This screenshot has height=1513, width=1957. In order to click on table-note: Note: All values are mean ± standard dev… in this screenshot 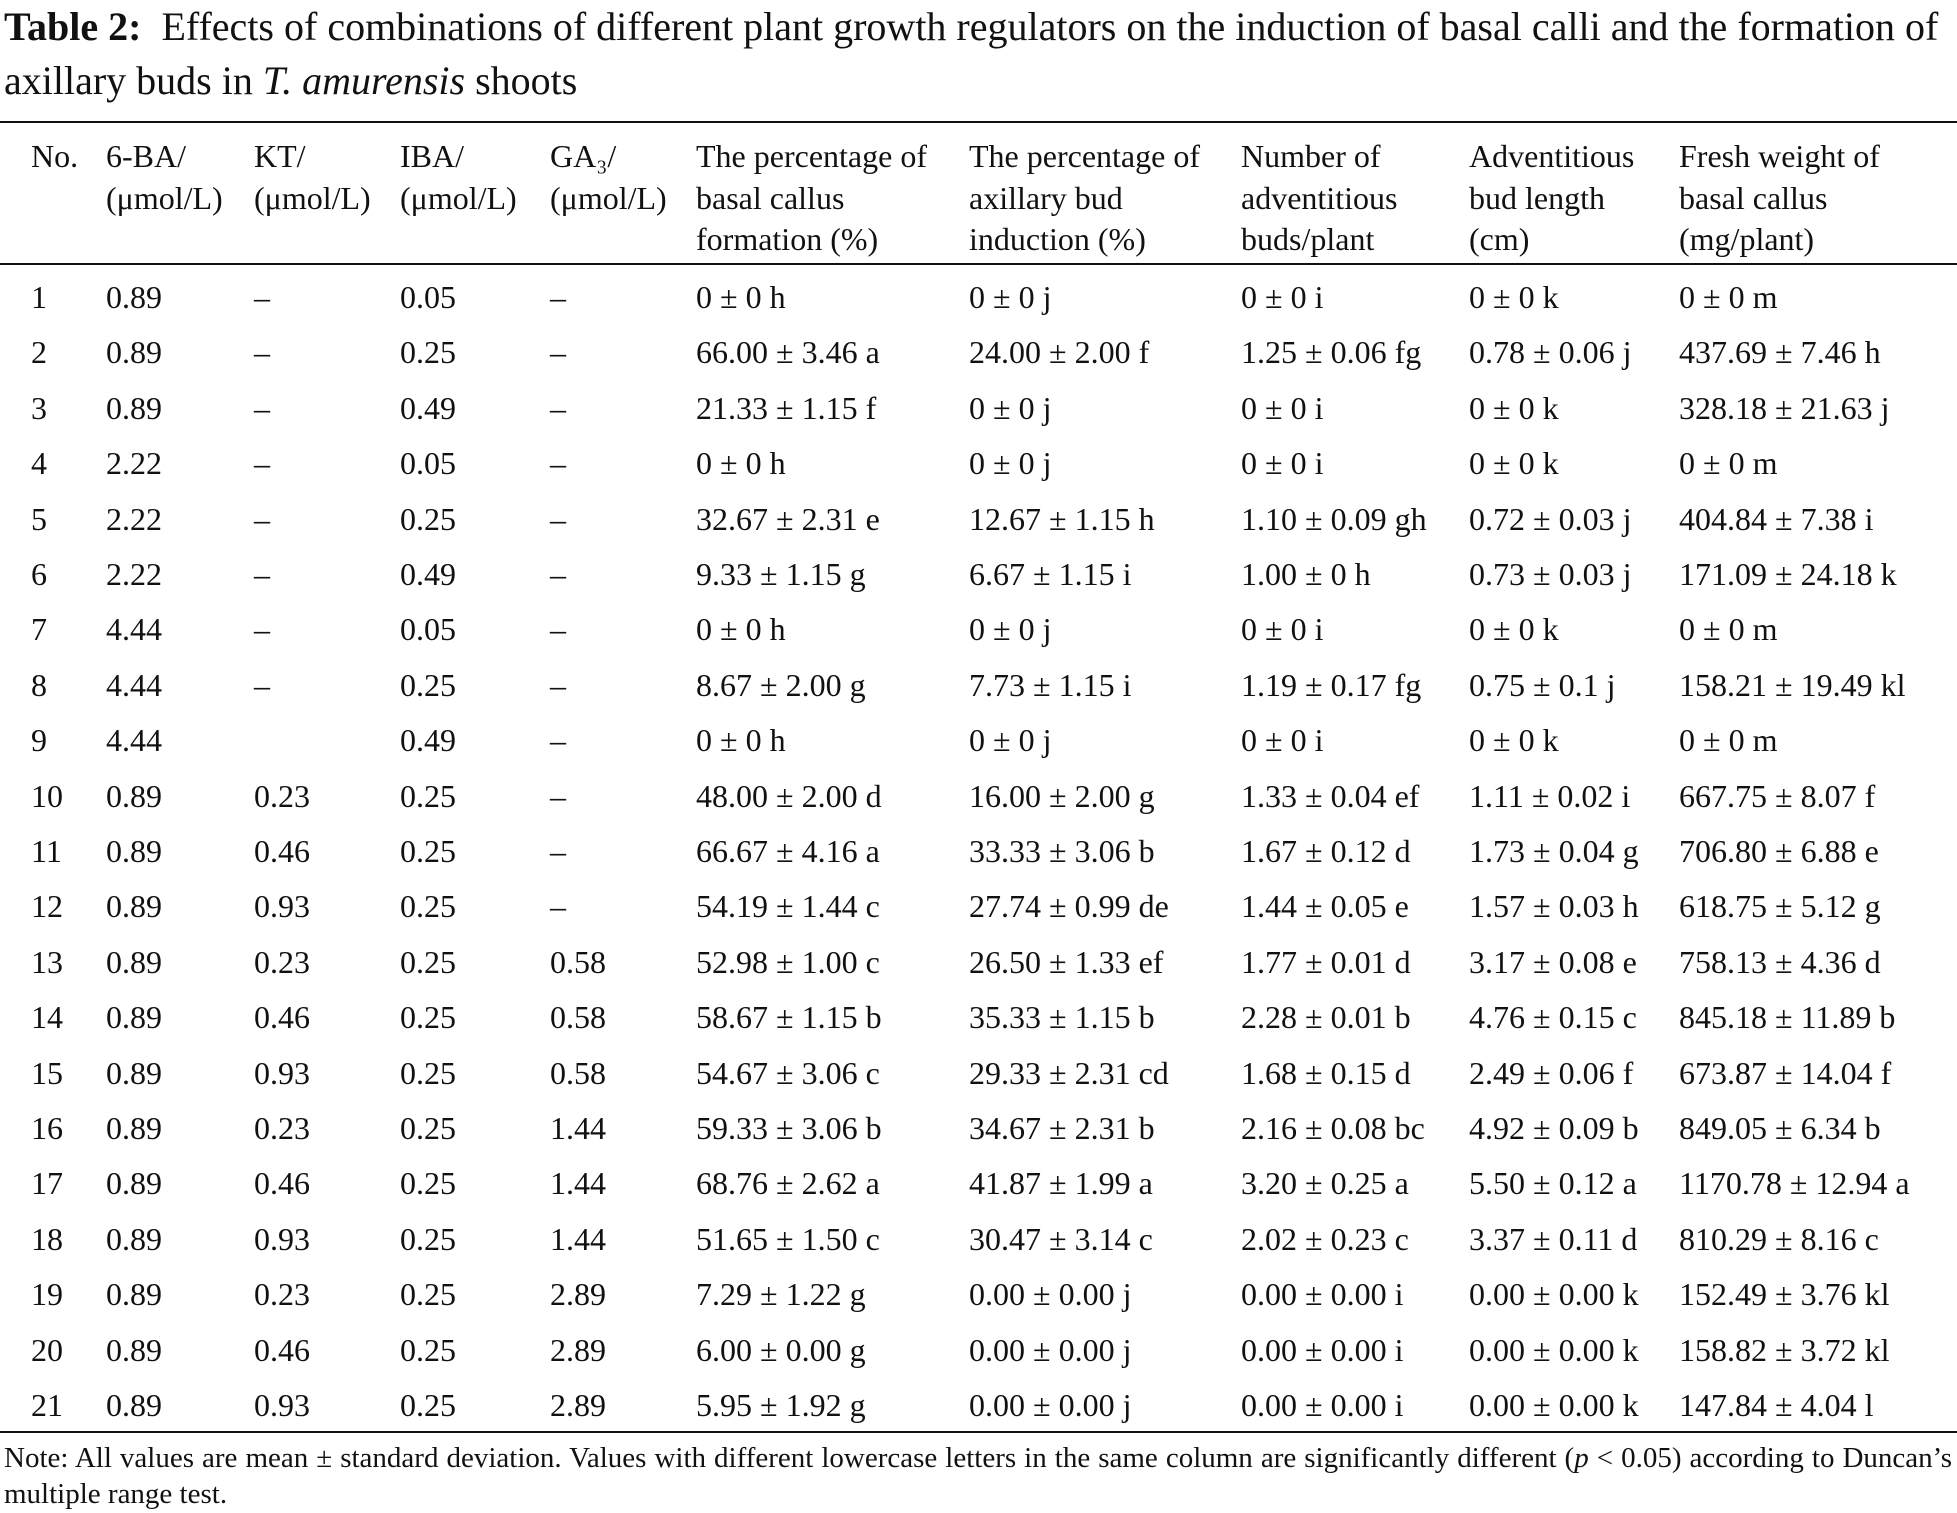, I will do `click(978, 1476)`.